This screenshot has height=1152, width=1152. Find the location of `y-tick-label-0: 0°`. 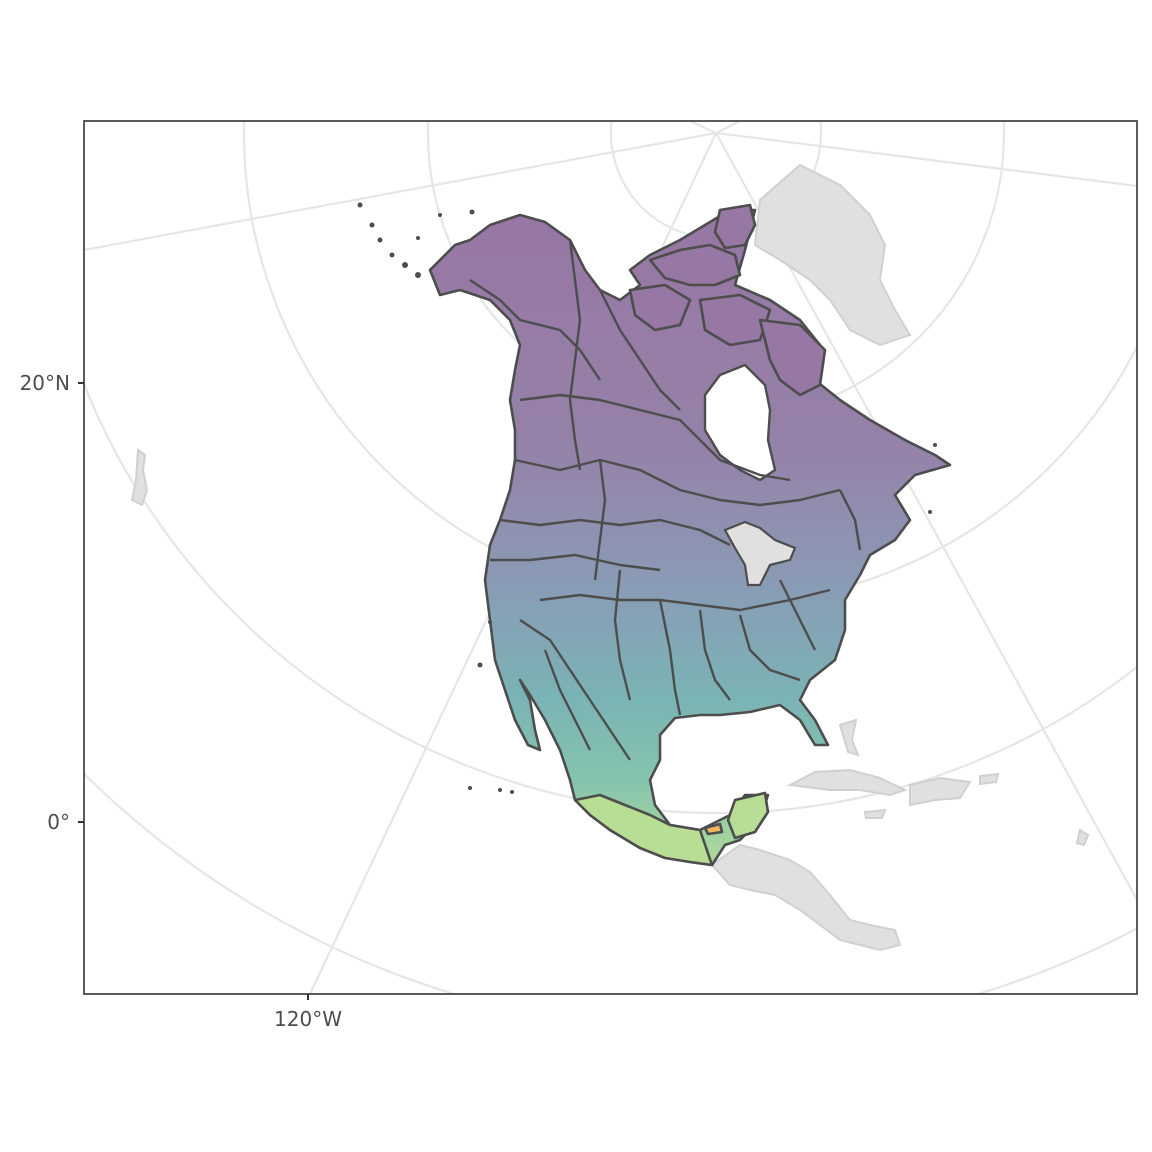

y-tick-label-0: 0° is located at coordinates (58, 822).